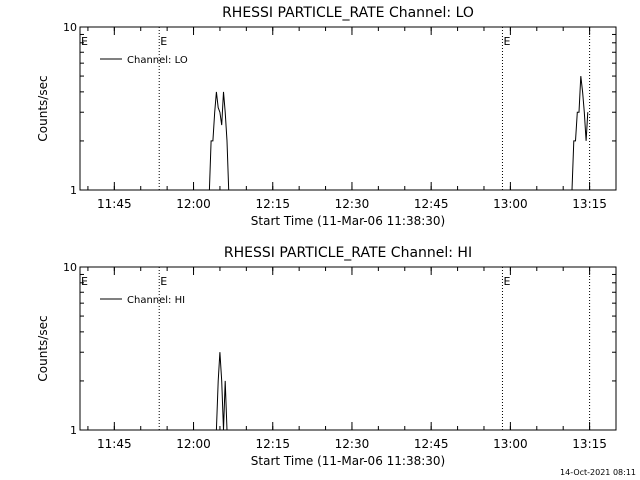 The height and width of the screenshot is (480, 640). Describe the element at coordinates (598, 472) in the screenshot. I see `timestamp: 14-Oct-2021 08:11` at that location.